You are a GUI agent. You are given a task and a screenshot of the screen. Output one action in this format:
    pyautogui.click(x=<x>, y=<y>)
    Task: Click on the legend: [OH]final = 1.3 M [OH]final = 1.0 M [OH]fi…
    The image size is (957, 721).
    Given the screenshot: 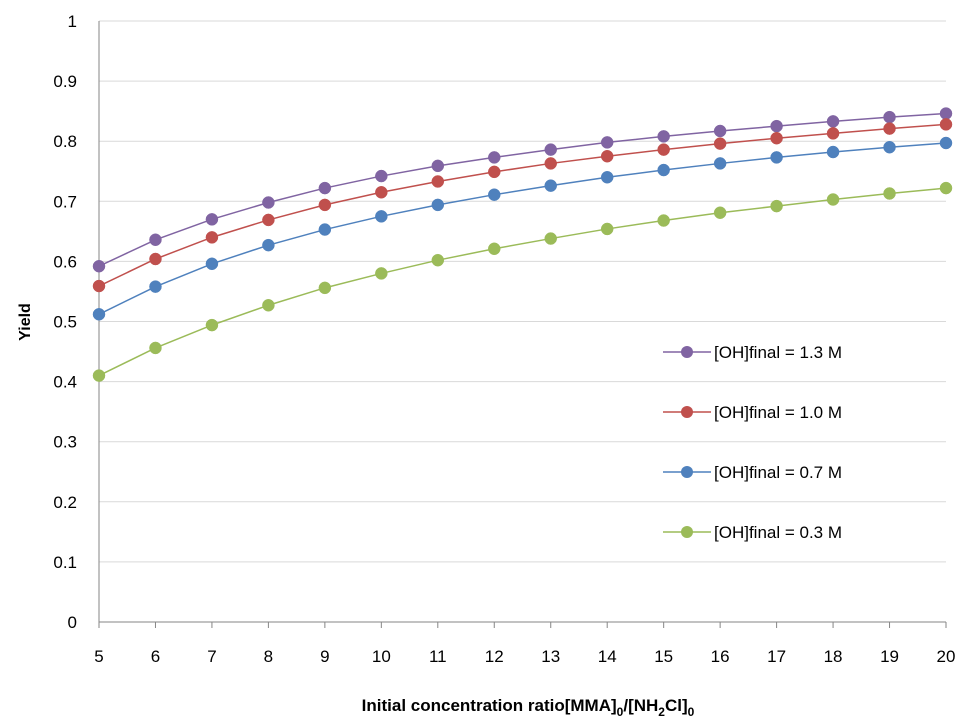 What is the action you would take?
    pyautogui.click(x=752, y=442)
    